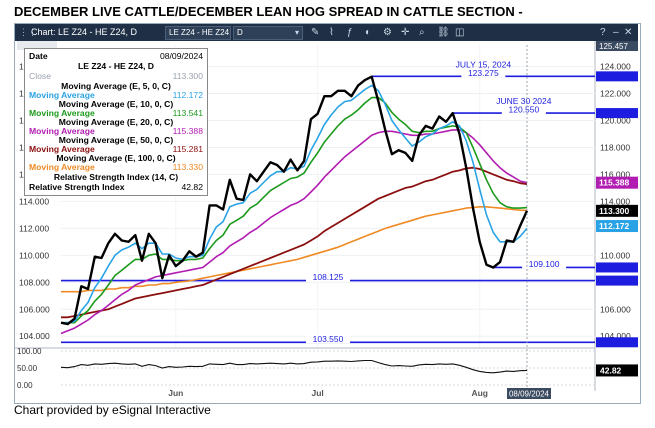  Describe the element at coordinates (460, 32) in the screenshot. I see `camera-icon: ◫` at that location.